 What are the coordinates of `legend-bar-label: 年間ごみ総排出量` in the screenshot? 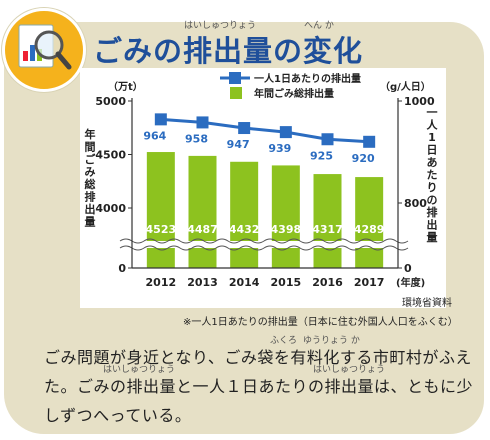 It's located at (294, 93).